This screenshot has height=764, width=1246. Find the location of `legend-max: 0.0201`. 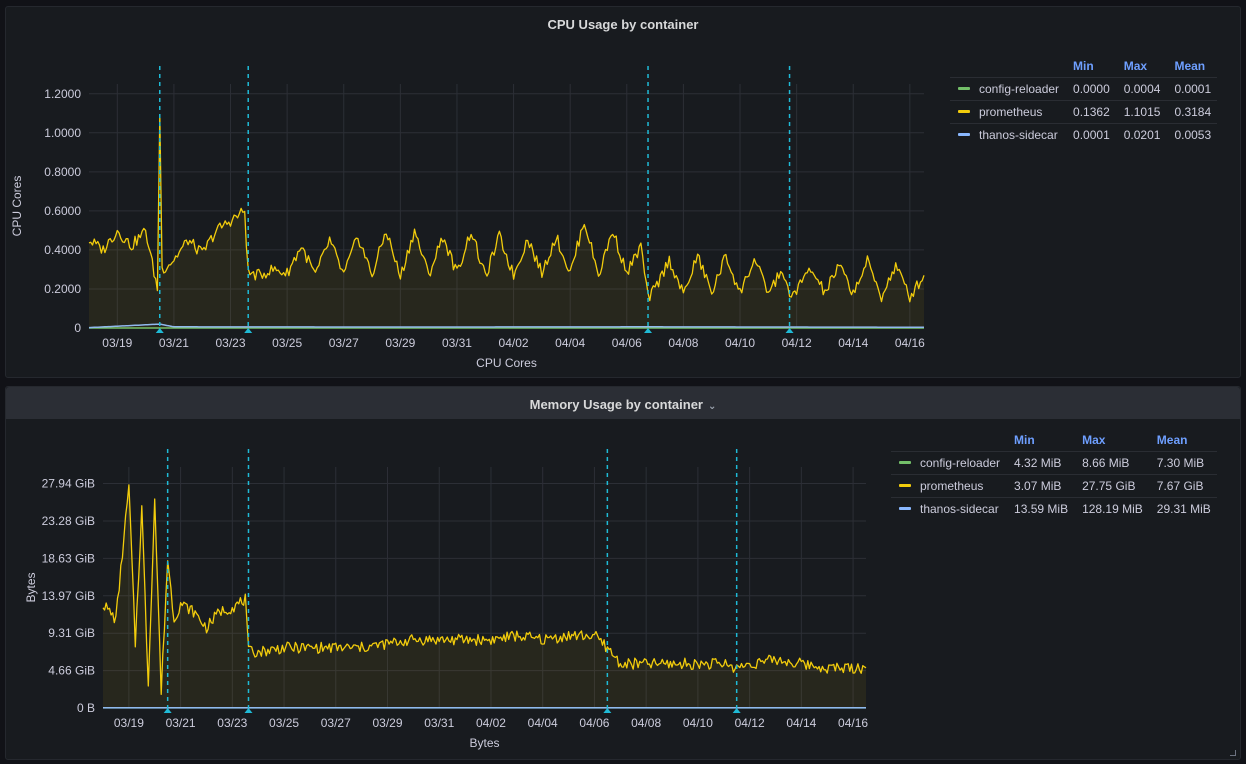

legend-max: 0.0201 is located at coordinates (1141, 134).